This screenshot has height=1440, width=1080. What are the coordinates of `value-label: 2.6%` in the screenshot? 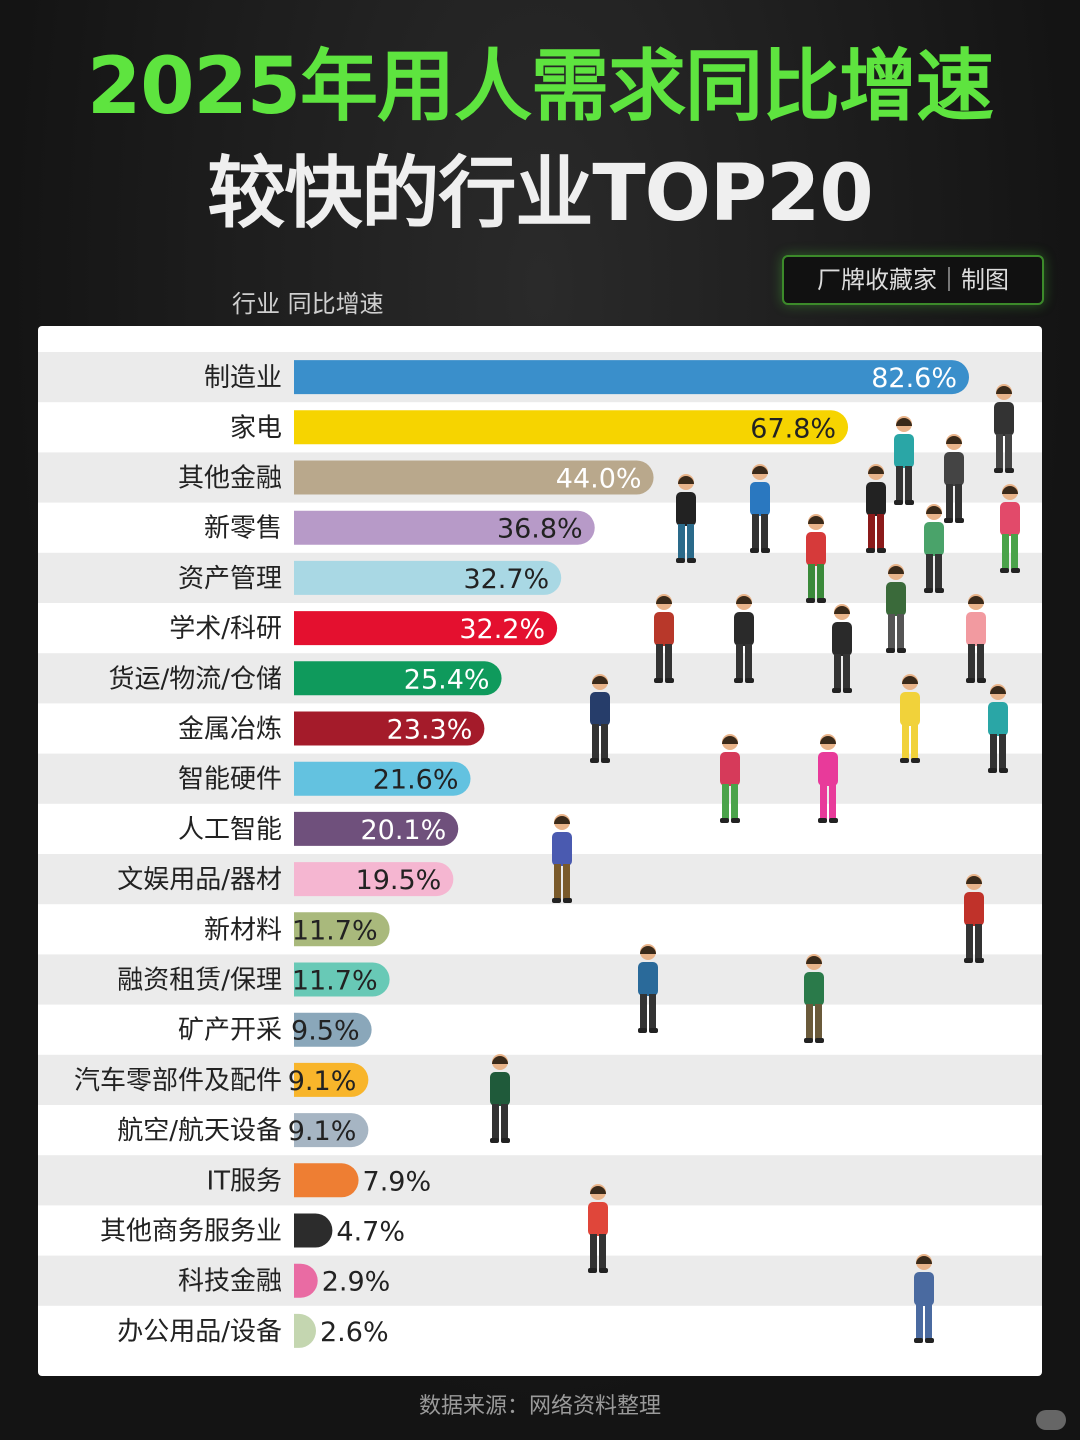 It's located at (354, 1332).